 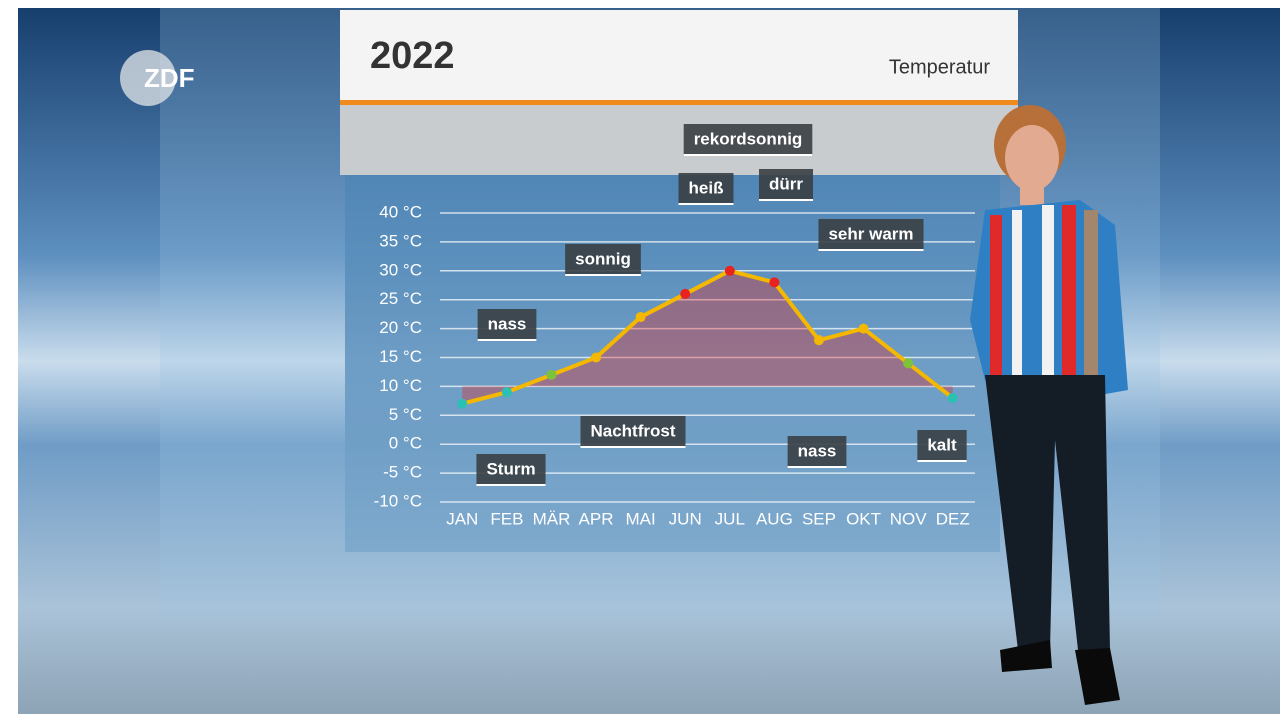 What do you see at coordinates (863, 518) in the screenshot?
I see `x-tick-label: OKT` at bounding box center [863, 518].